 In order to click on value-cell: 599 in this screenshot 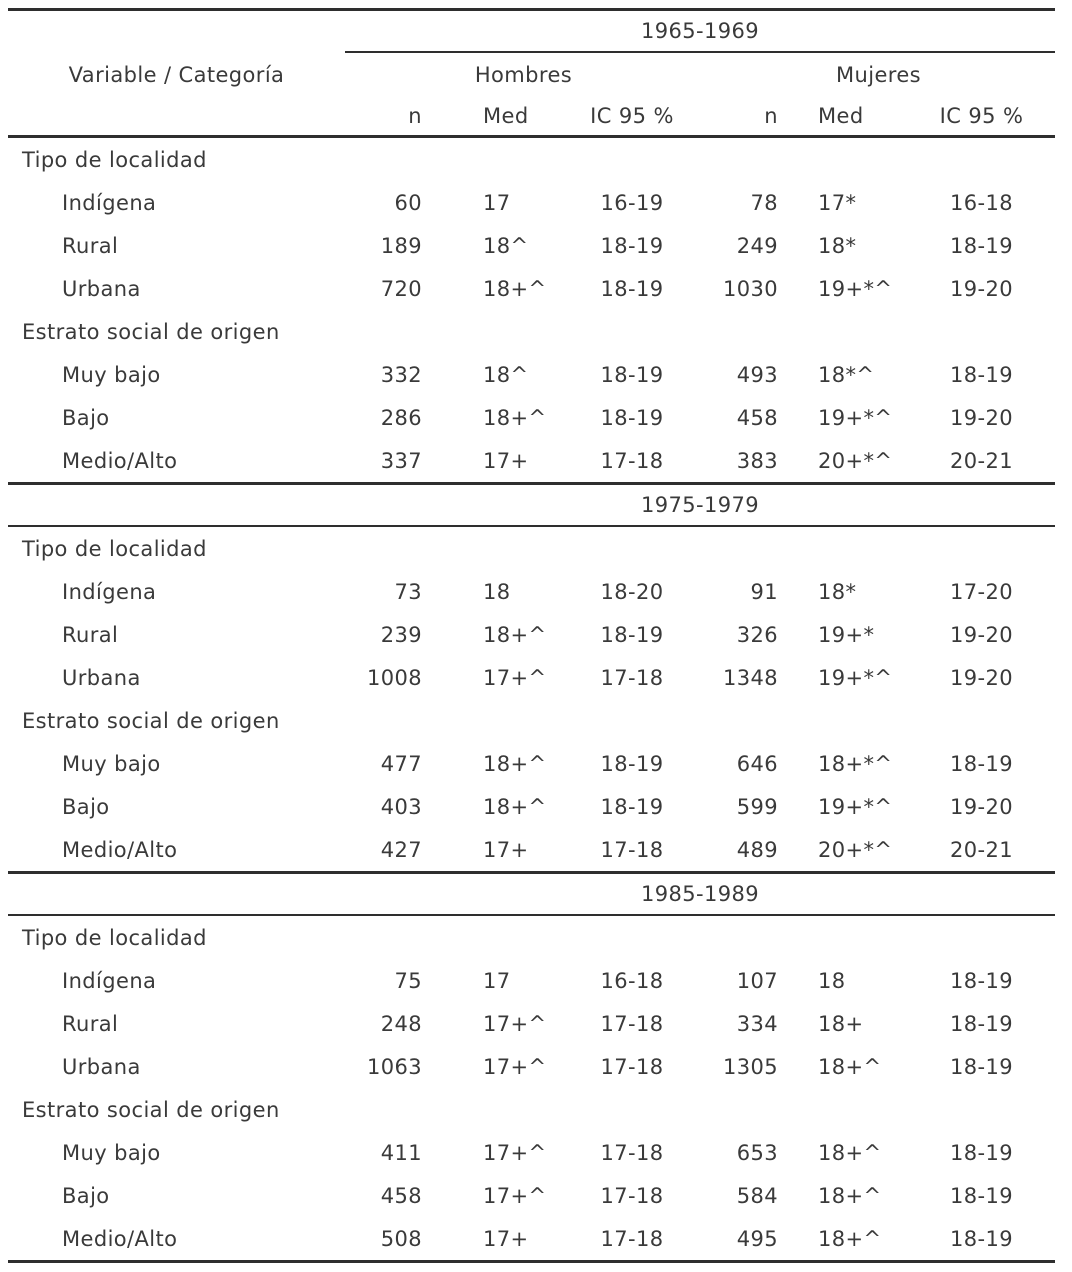, I will do `click(757, 806)`.